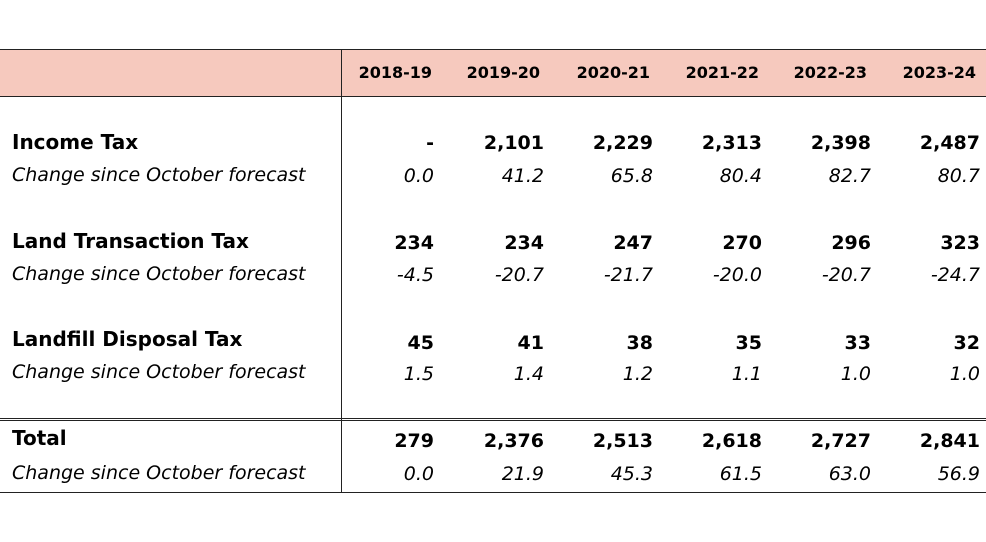  I want to click on table-cell: 2,841, so click(949, 441).